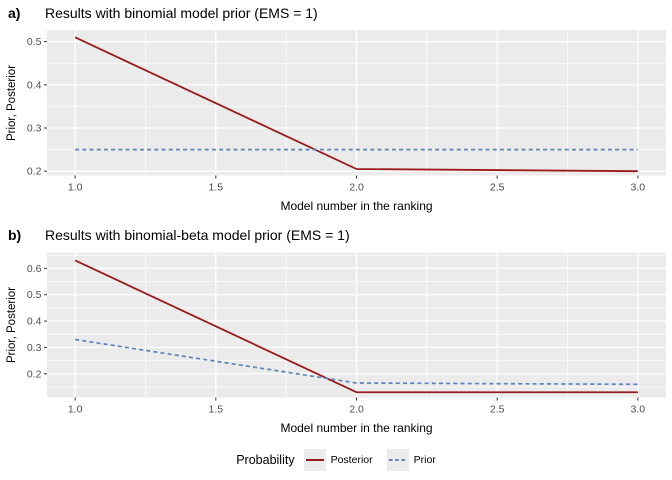 Image resolution: width=672 pixels, height=480 pixels. I want to click on chart-a-tag: a), so click(14, 13).